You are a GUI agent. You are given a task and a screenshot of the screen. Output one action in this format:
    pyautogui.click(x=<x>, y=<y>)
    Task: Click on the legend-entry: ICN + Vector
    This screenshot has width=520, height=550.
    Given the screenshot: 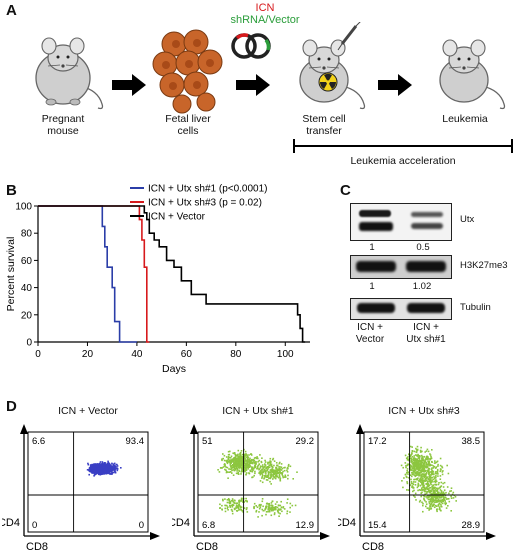 What is the action you would take?
    pyautogui.click(x=177, y=217)
    